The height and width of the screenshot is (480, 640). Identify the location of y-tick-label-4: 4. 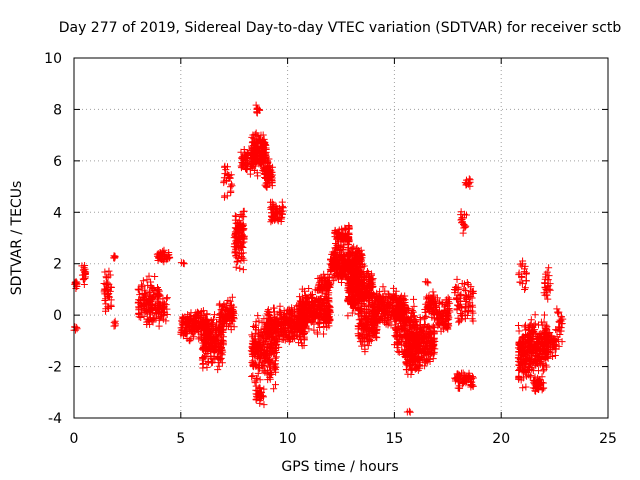
(57, 213).